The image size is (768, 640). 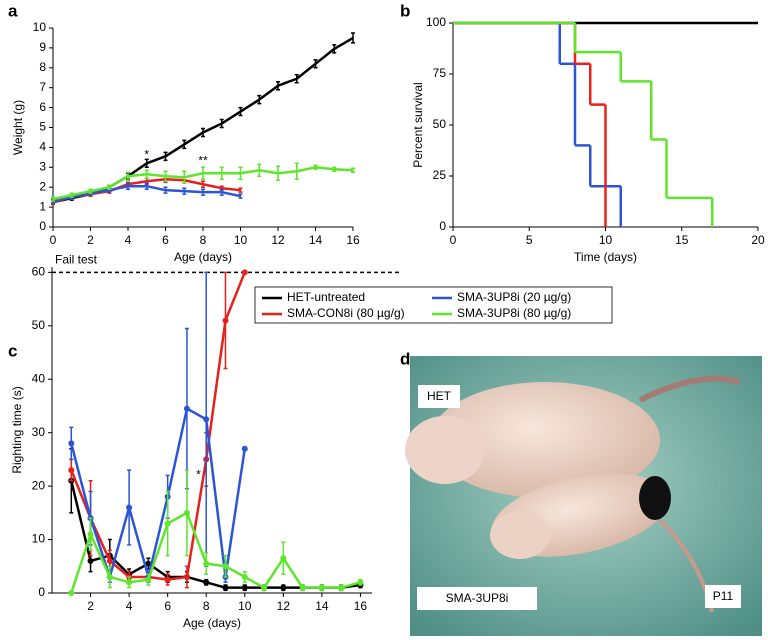 What do you see at coordinates (436, 22) in the screenshot?
I see `y-tick-label: 100` at bounding box center [436, 22].